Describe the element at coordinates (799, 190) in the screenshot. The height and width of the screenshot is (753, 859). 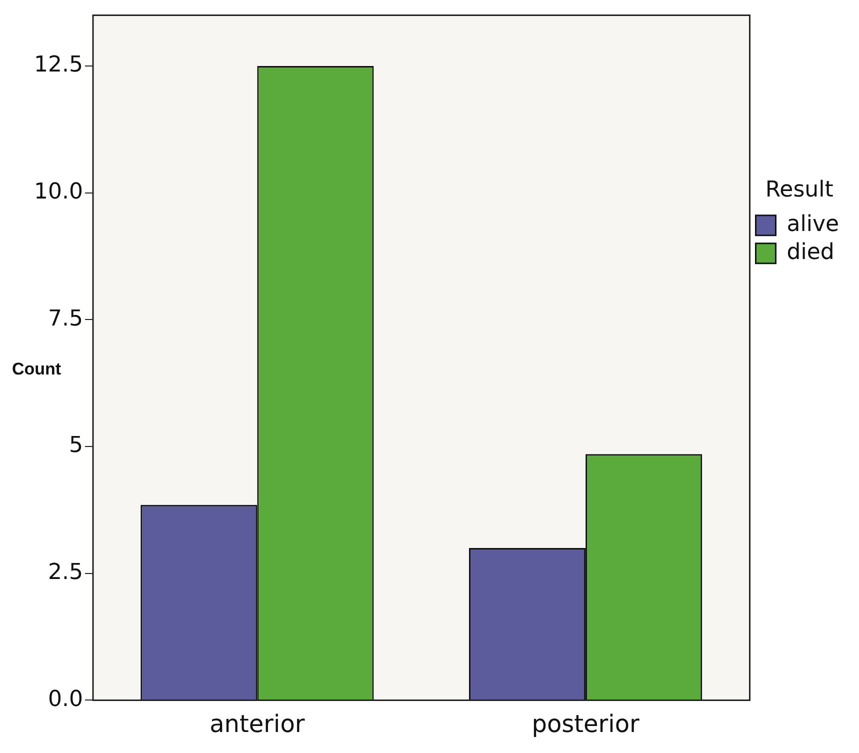
I see `legend-title: Result` at that location.